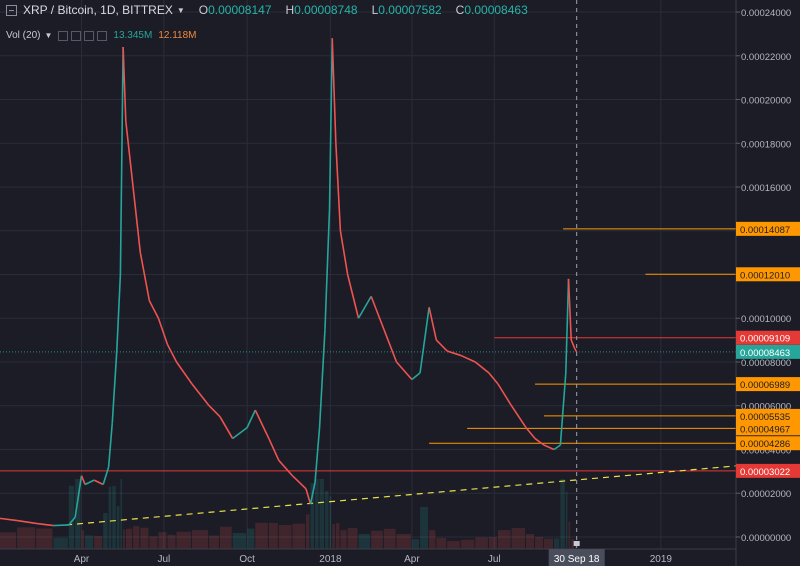 The image size is (800, 566). What do you see at coordinates (460, 10) in the screenshot?
I see `close-label: C` at bounding box center [460, 10].